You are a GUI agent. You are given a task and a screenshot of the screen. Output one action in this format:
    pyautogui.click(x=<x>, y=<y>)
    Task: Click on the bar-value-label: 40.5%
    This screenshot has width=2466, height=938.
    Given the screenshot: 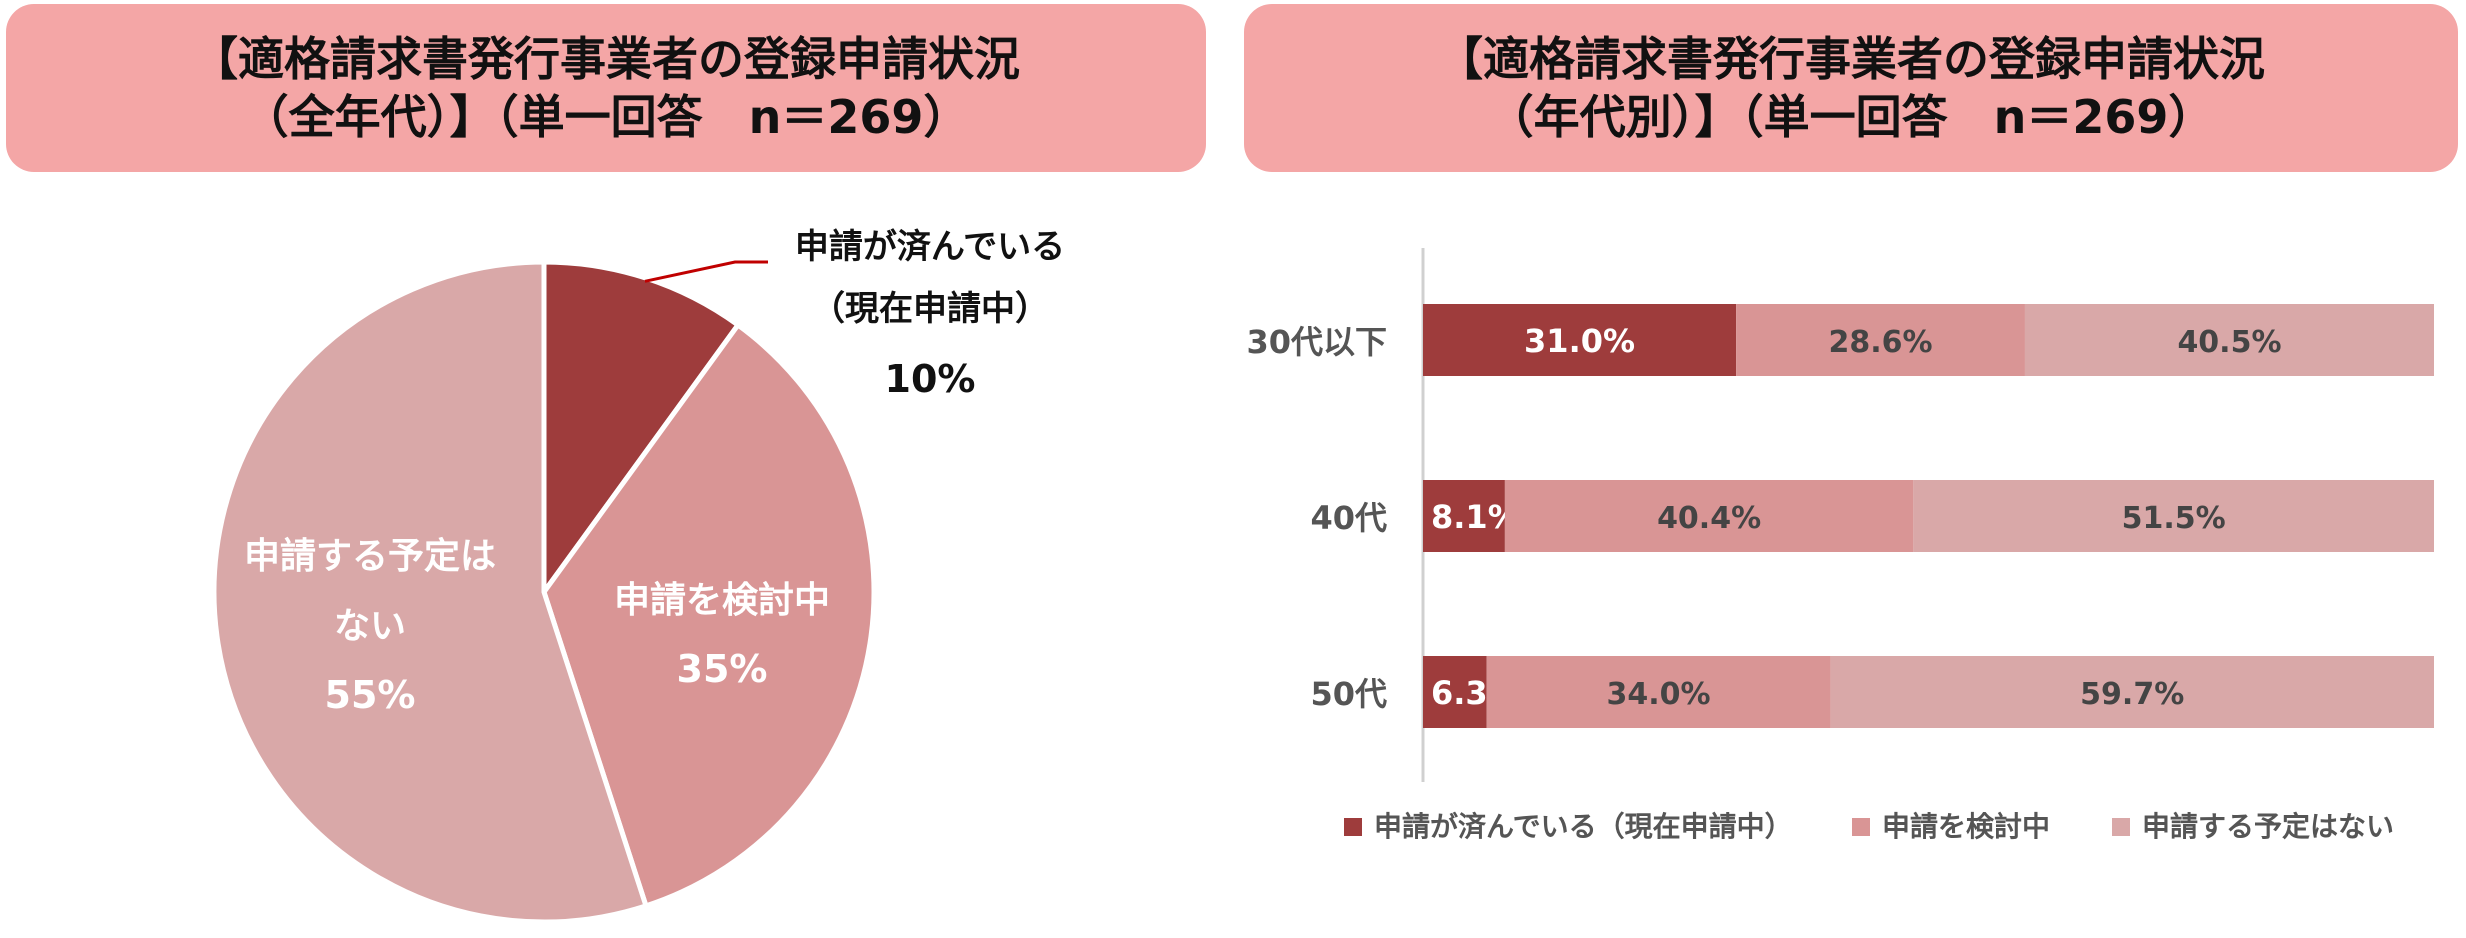 What is the action you would take?
    pyautogui.click(x=2229, y=342)
    